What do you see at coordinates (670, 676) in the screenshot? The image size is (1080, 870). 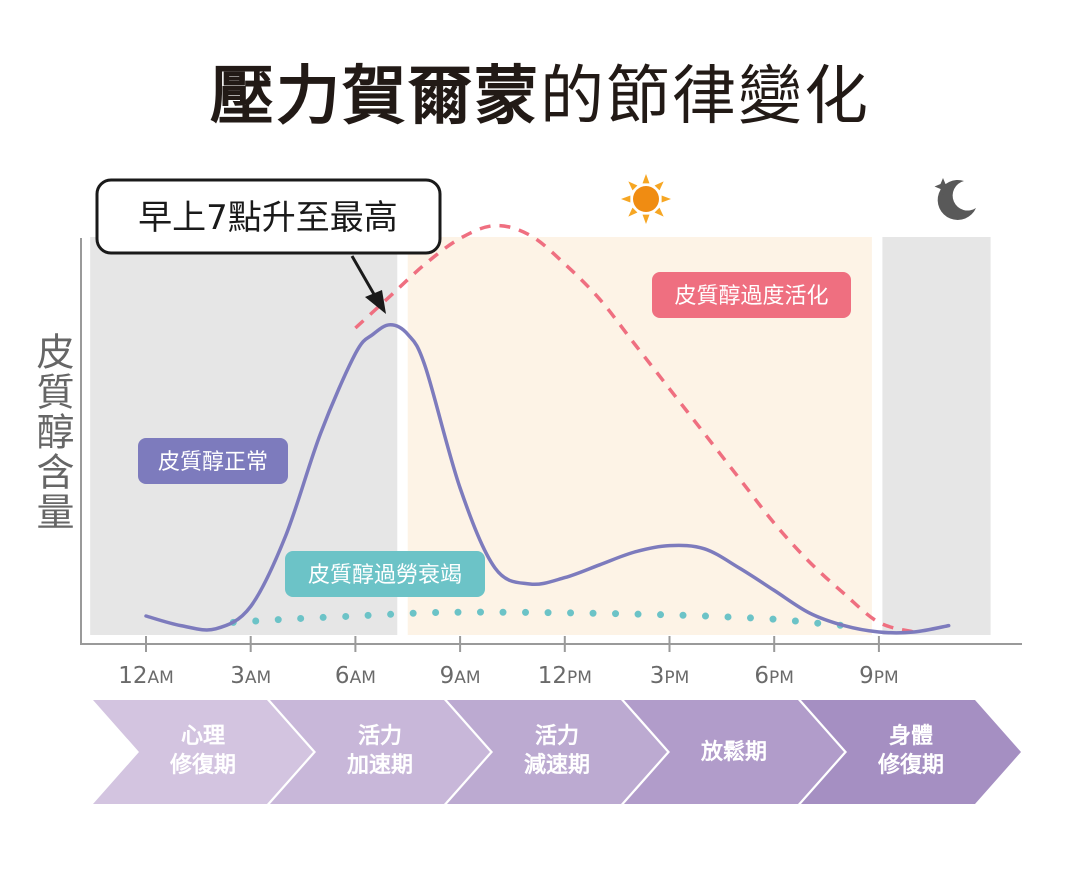 I see `x-tick-label-5: 3PM` at bounding box center [670, 676].